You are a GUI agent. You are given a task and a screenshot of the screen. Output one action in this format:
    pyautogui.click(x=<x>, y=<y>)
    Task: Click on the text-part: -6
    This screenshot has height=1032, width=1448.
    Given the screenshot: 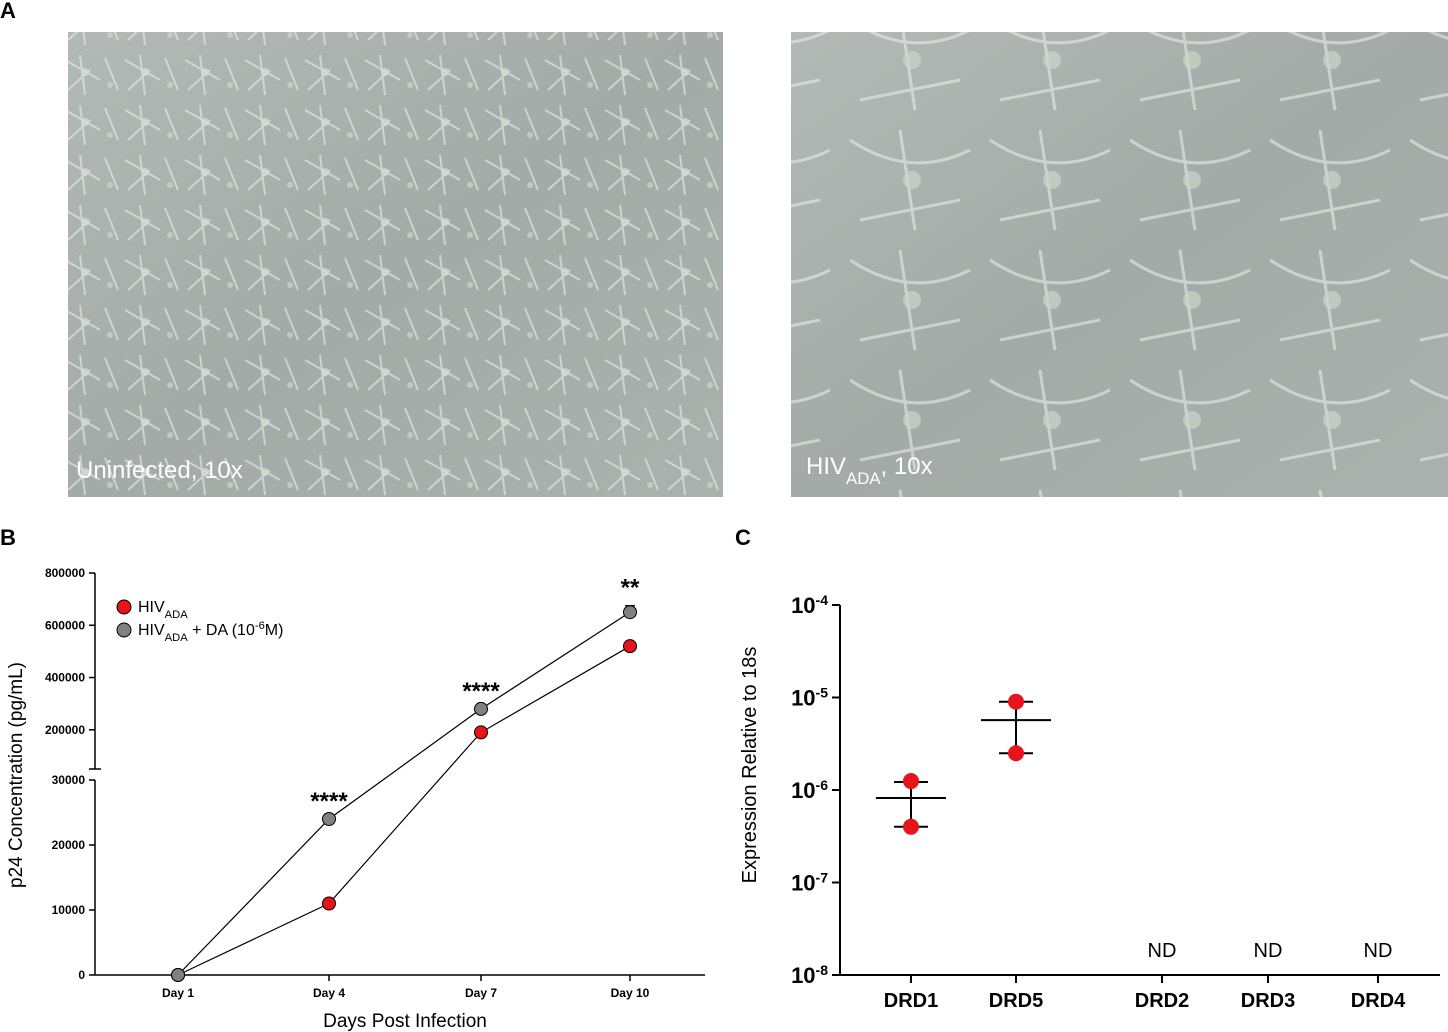 What is the action you would take?
    pyautogui.click(x=260, y=626)
    